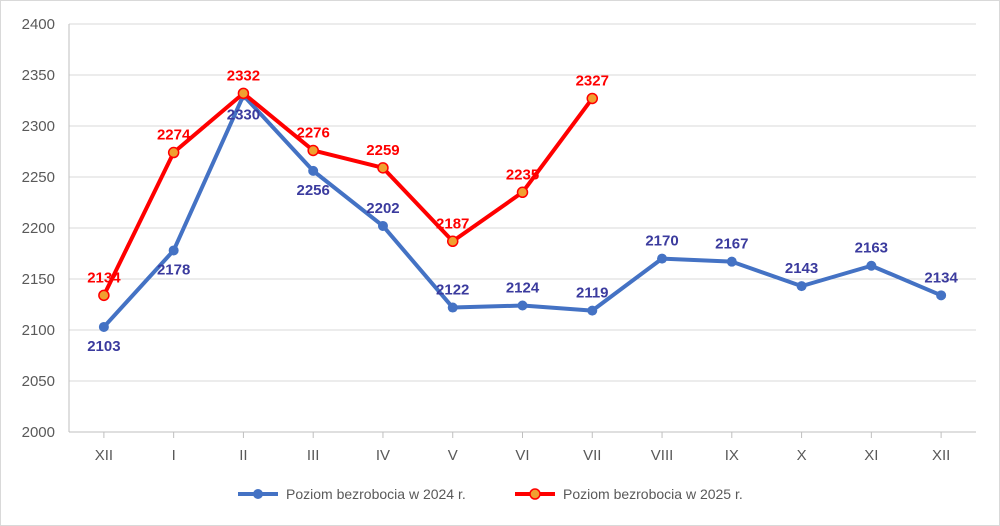 This screenshot has width=1000, height=526. What do you see at coordinates (732, 455) in the screenshot?
I see `x-tick-label: IX` at bounding box center [732, 455].